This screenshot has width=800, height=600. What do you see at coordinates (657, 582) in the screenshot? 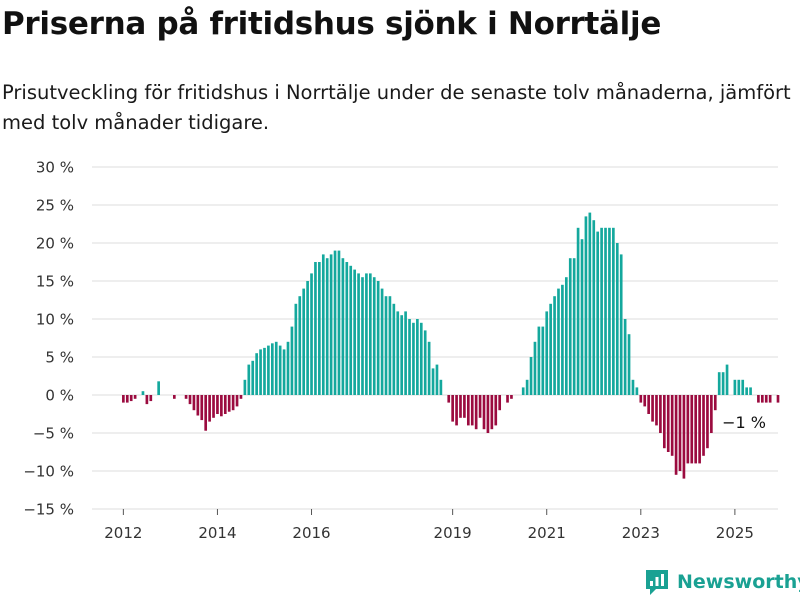
I see `newsworthy-logo-icon` at bounding box center [657, 582].